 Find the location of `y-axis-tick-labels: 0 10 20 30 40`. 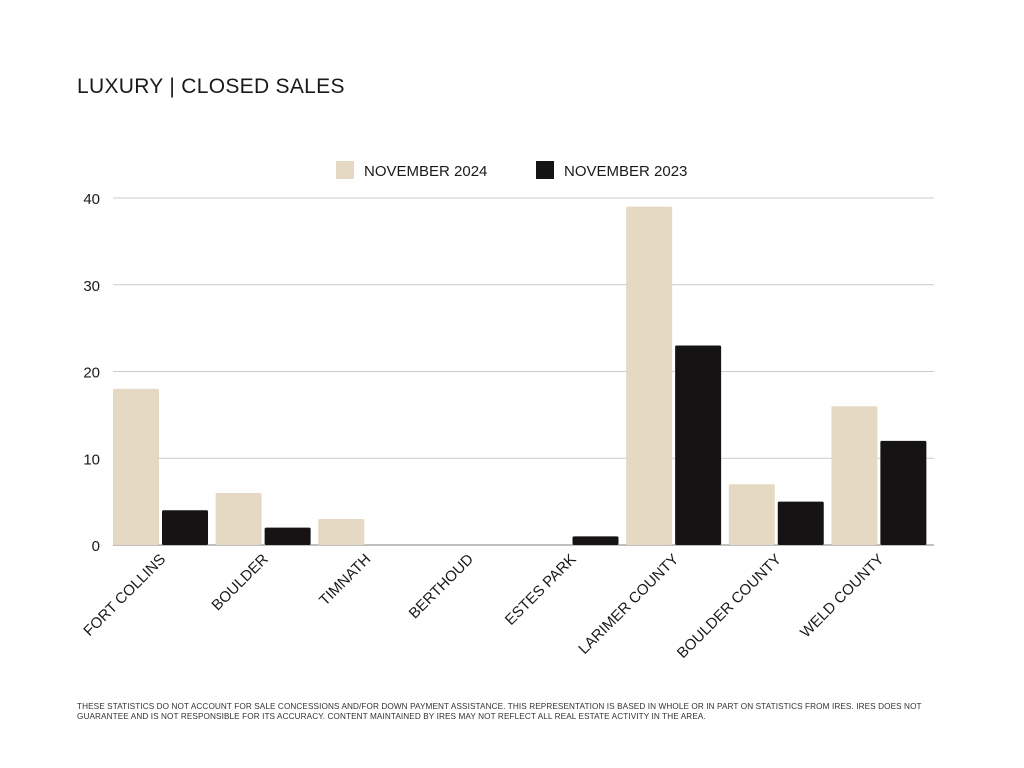

y-axis-tick-labels: 0 10 20 30 40 is located at coordinates (91, 373).